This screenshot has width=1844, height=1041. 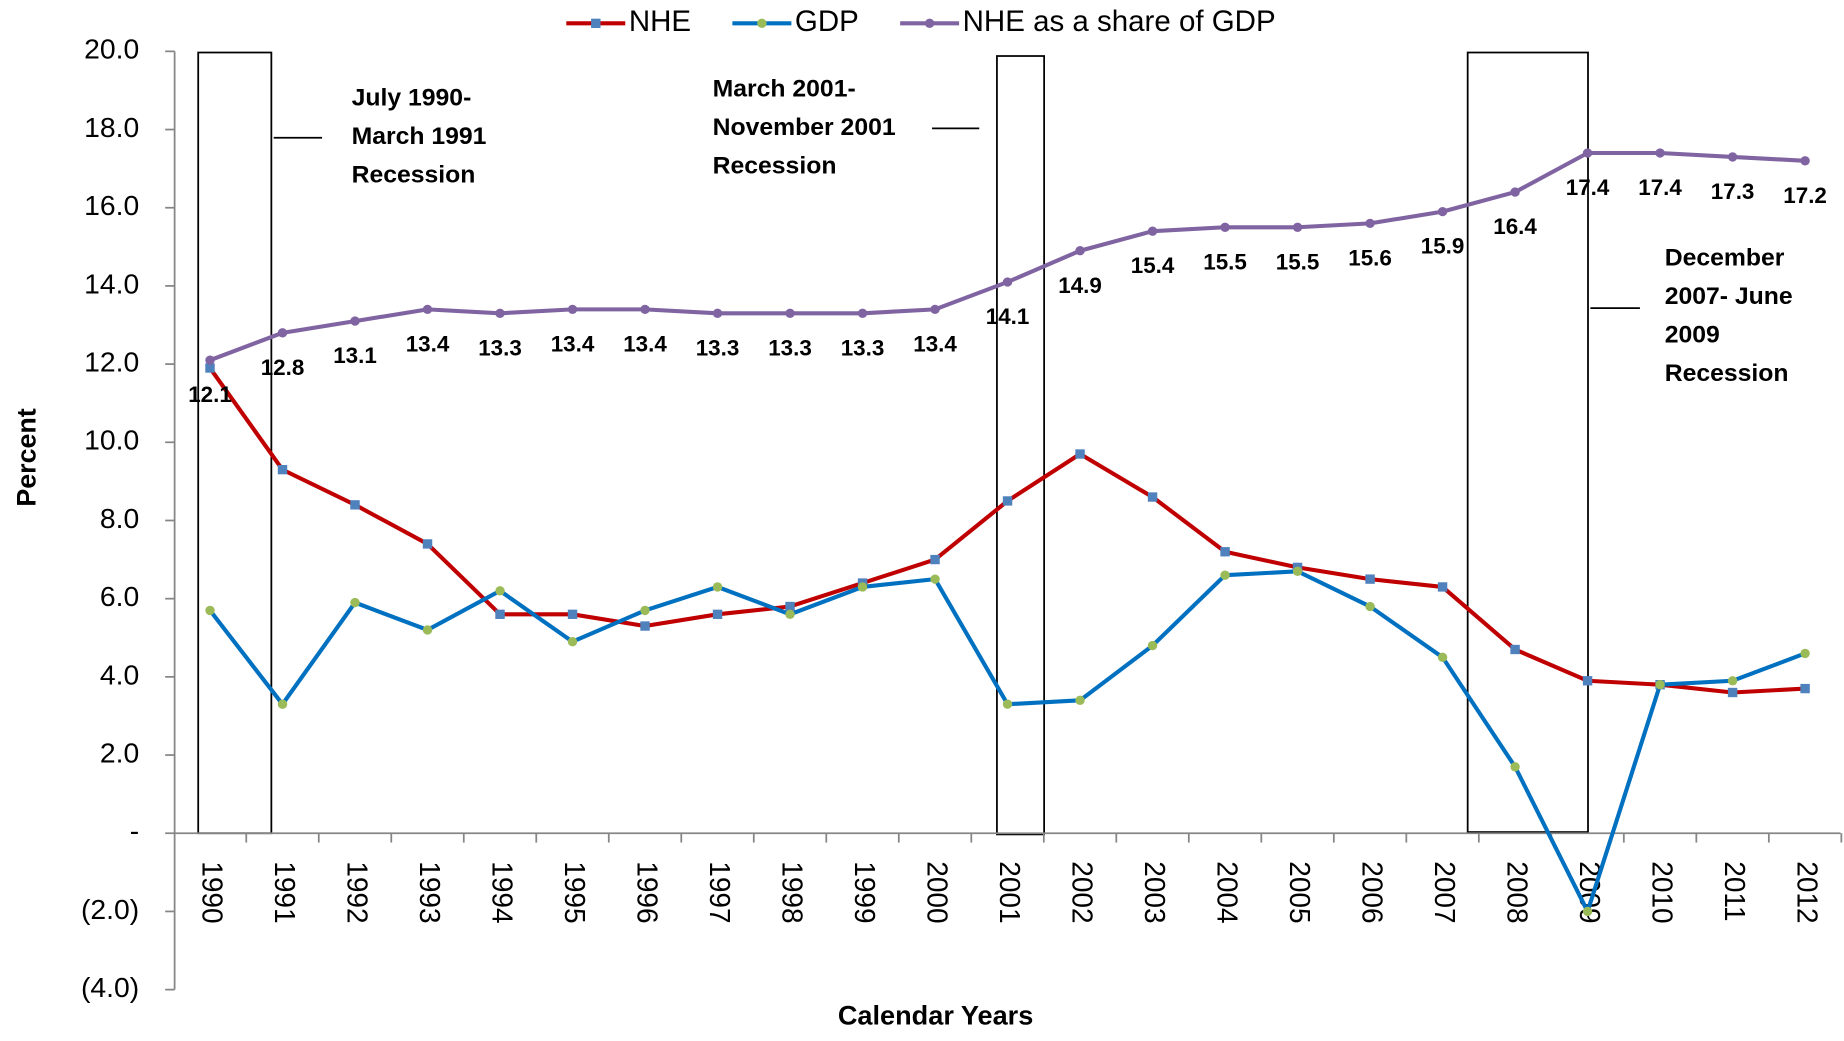 I want to click on x-tick-label: 2001, so click(x=1009, y=892).